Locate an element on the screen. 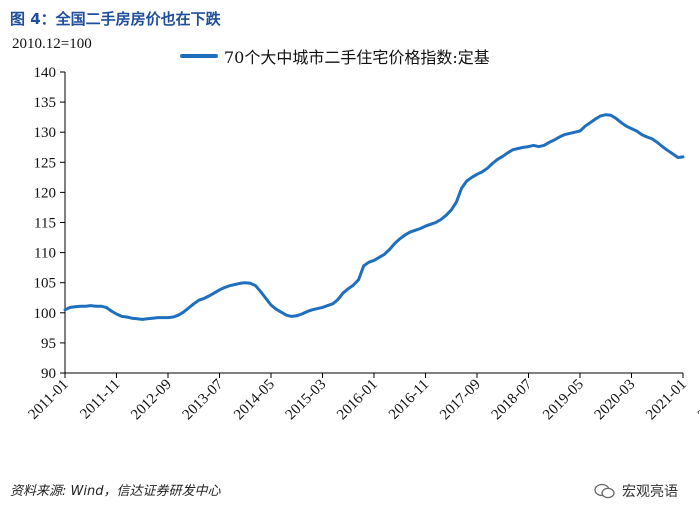  y-tick-label: 125 is located at coordinates (45, 163).